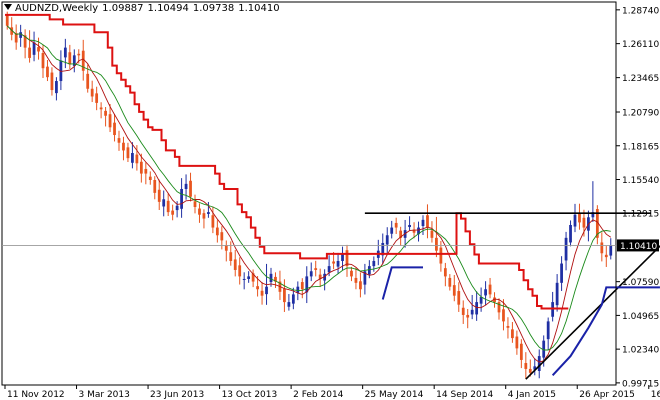  Describe the element at coordinates (258, 8) in the screenshot. I see `close-value: 1.10410` at that location.